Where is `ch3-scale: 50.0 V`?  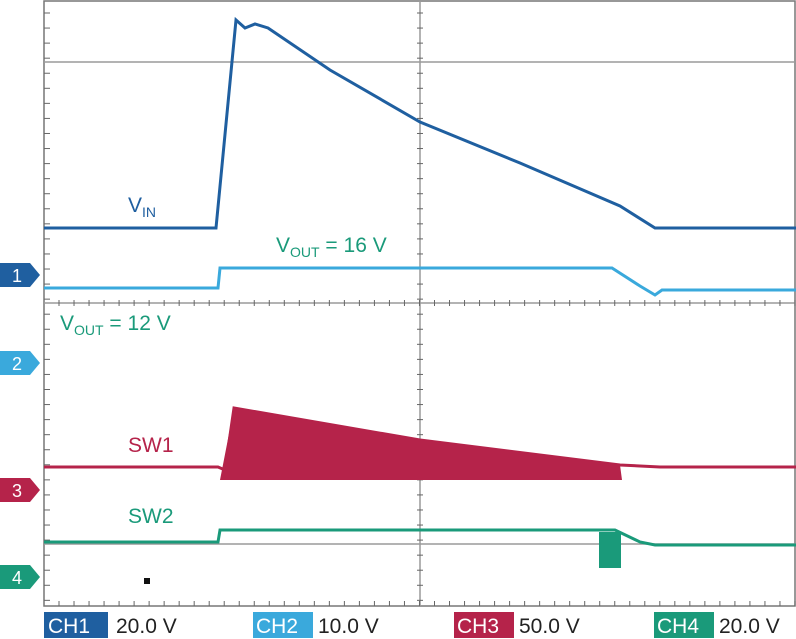
ch3-scale: 50.0 V is located at coordinates (549, 626).